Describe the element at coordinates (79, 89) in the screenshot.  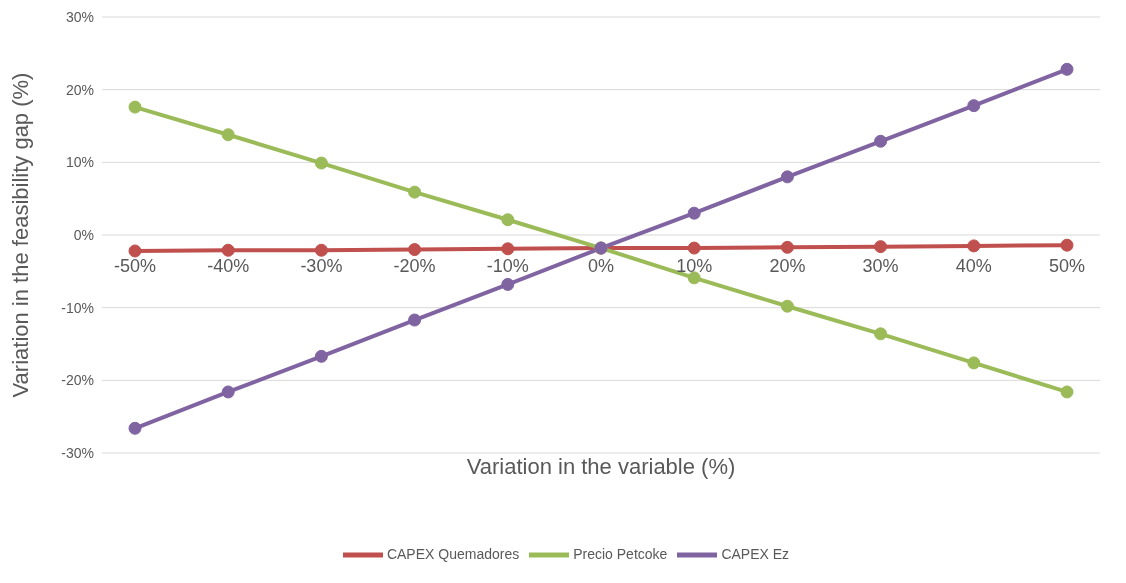
I see `y-tick-label: 20%` at that location.